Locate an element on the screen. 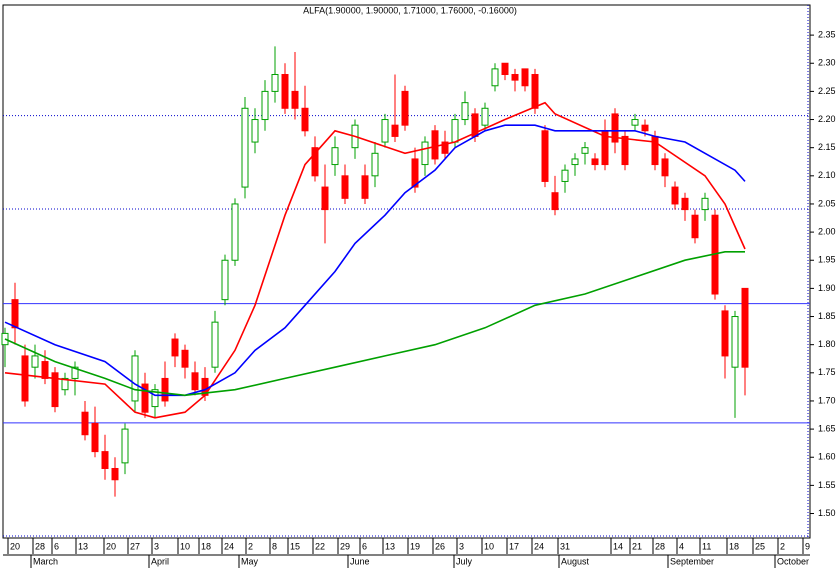  month-label: October is located at coordinates (793, 561).